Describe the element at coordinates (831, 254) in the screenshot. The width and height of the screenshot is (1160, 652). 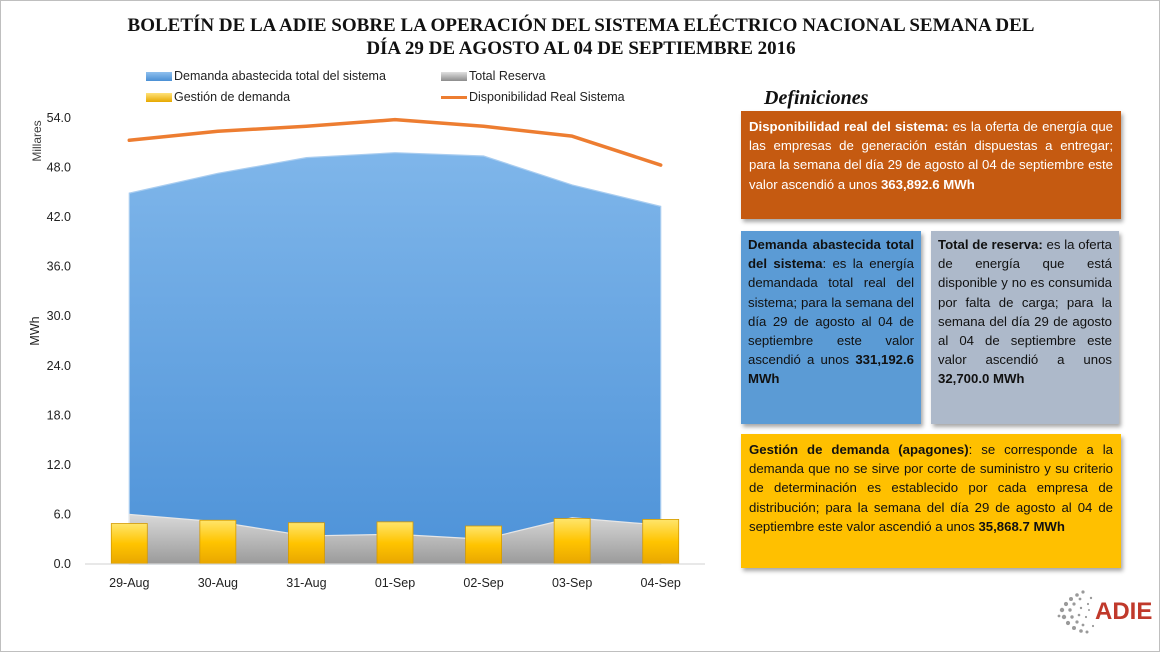
I see `definition-demanda-term: Demanda abastecida total del sistema` at that location.